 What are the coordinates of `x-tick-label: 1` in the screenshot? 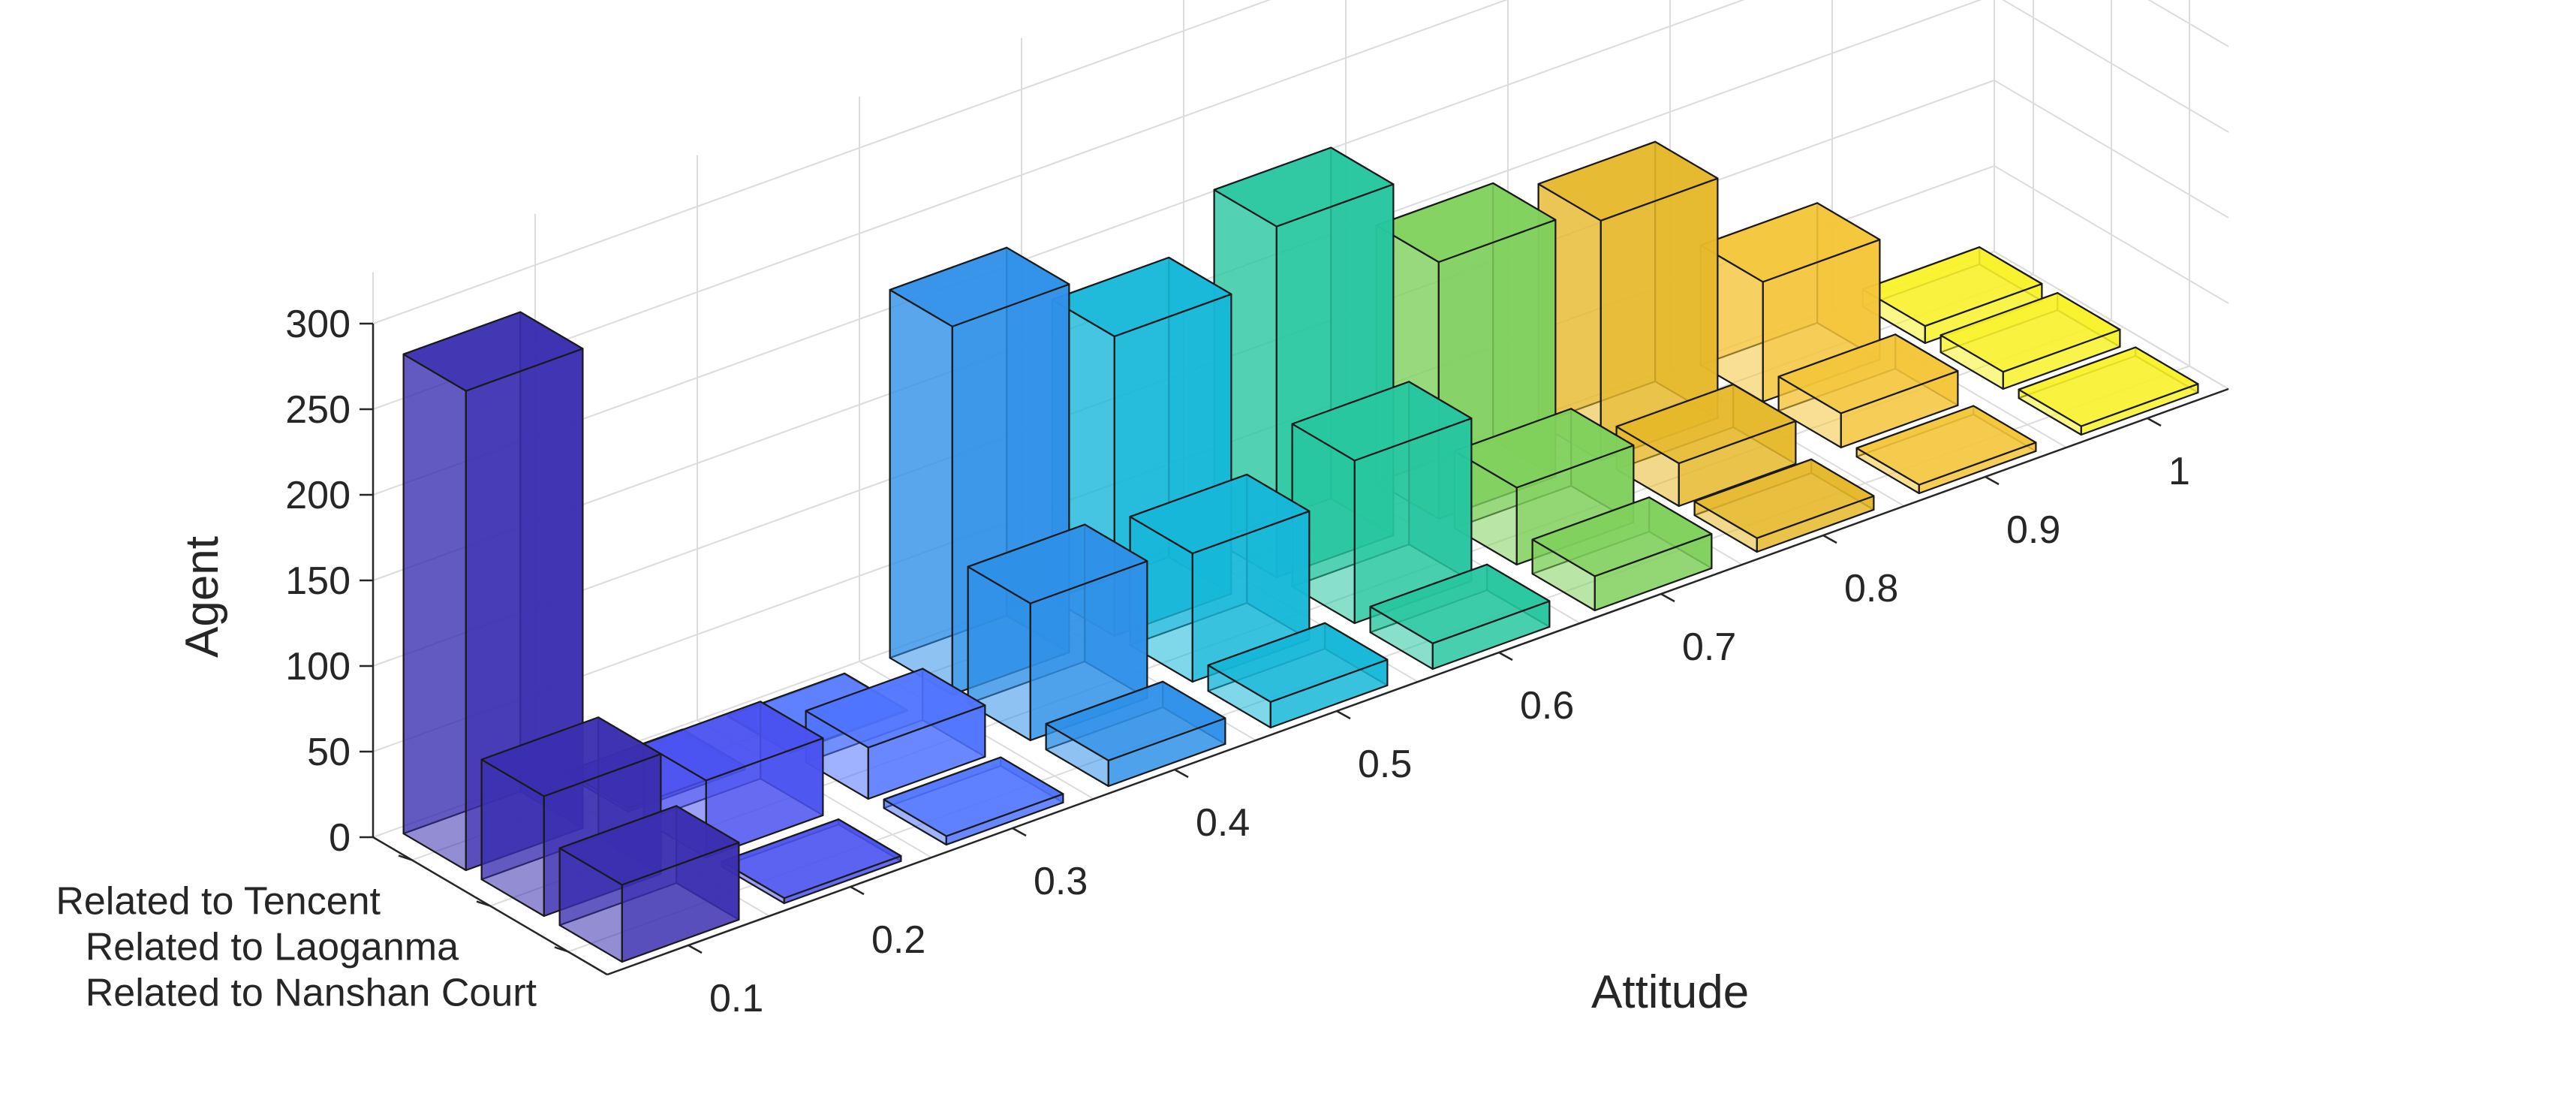 It's located at (2179, 471).